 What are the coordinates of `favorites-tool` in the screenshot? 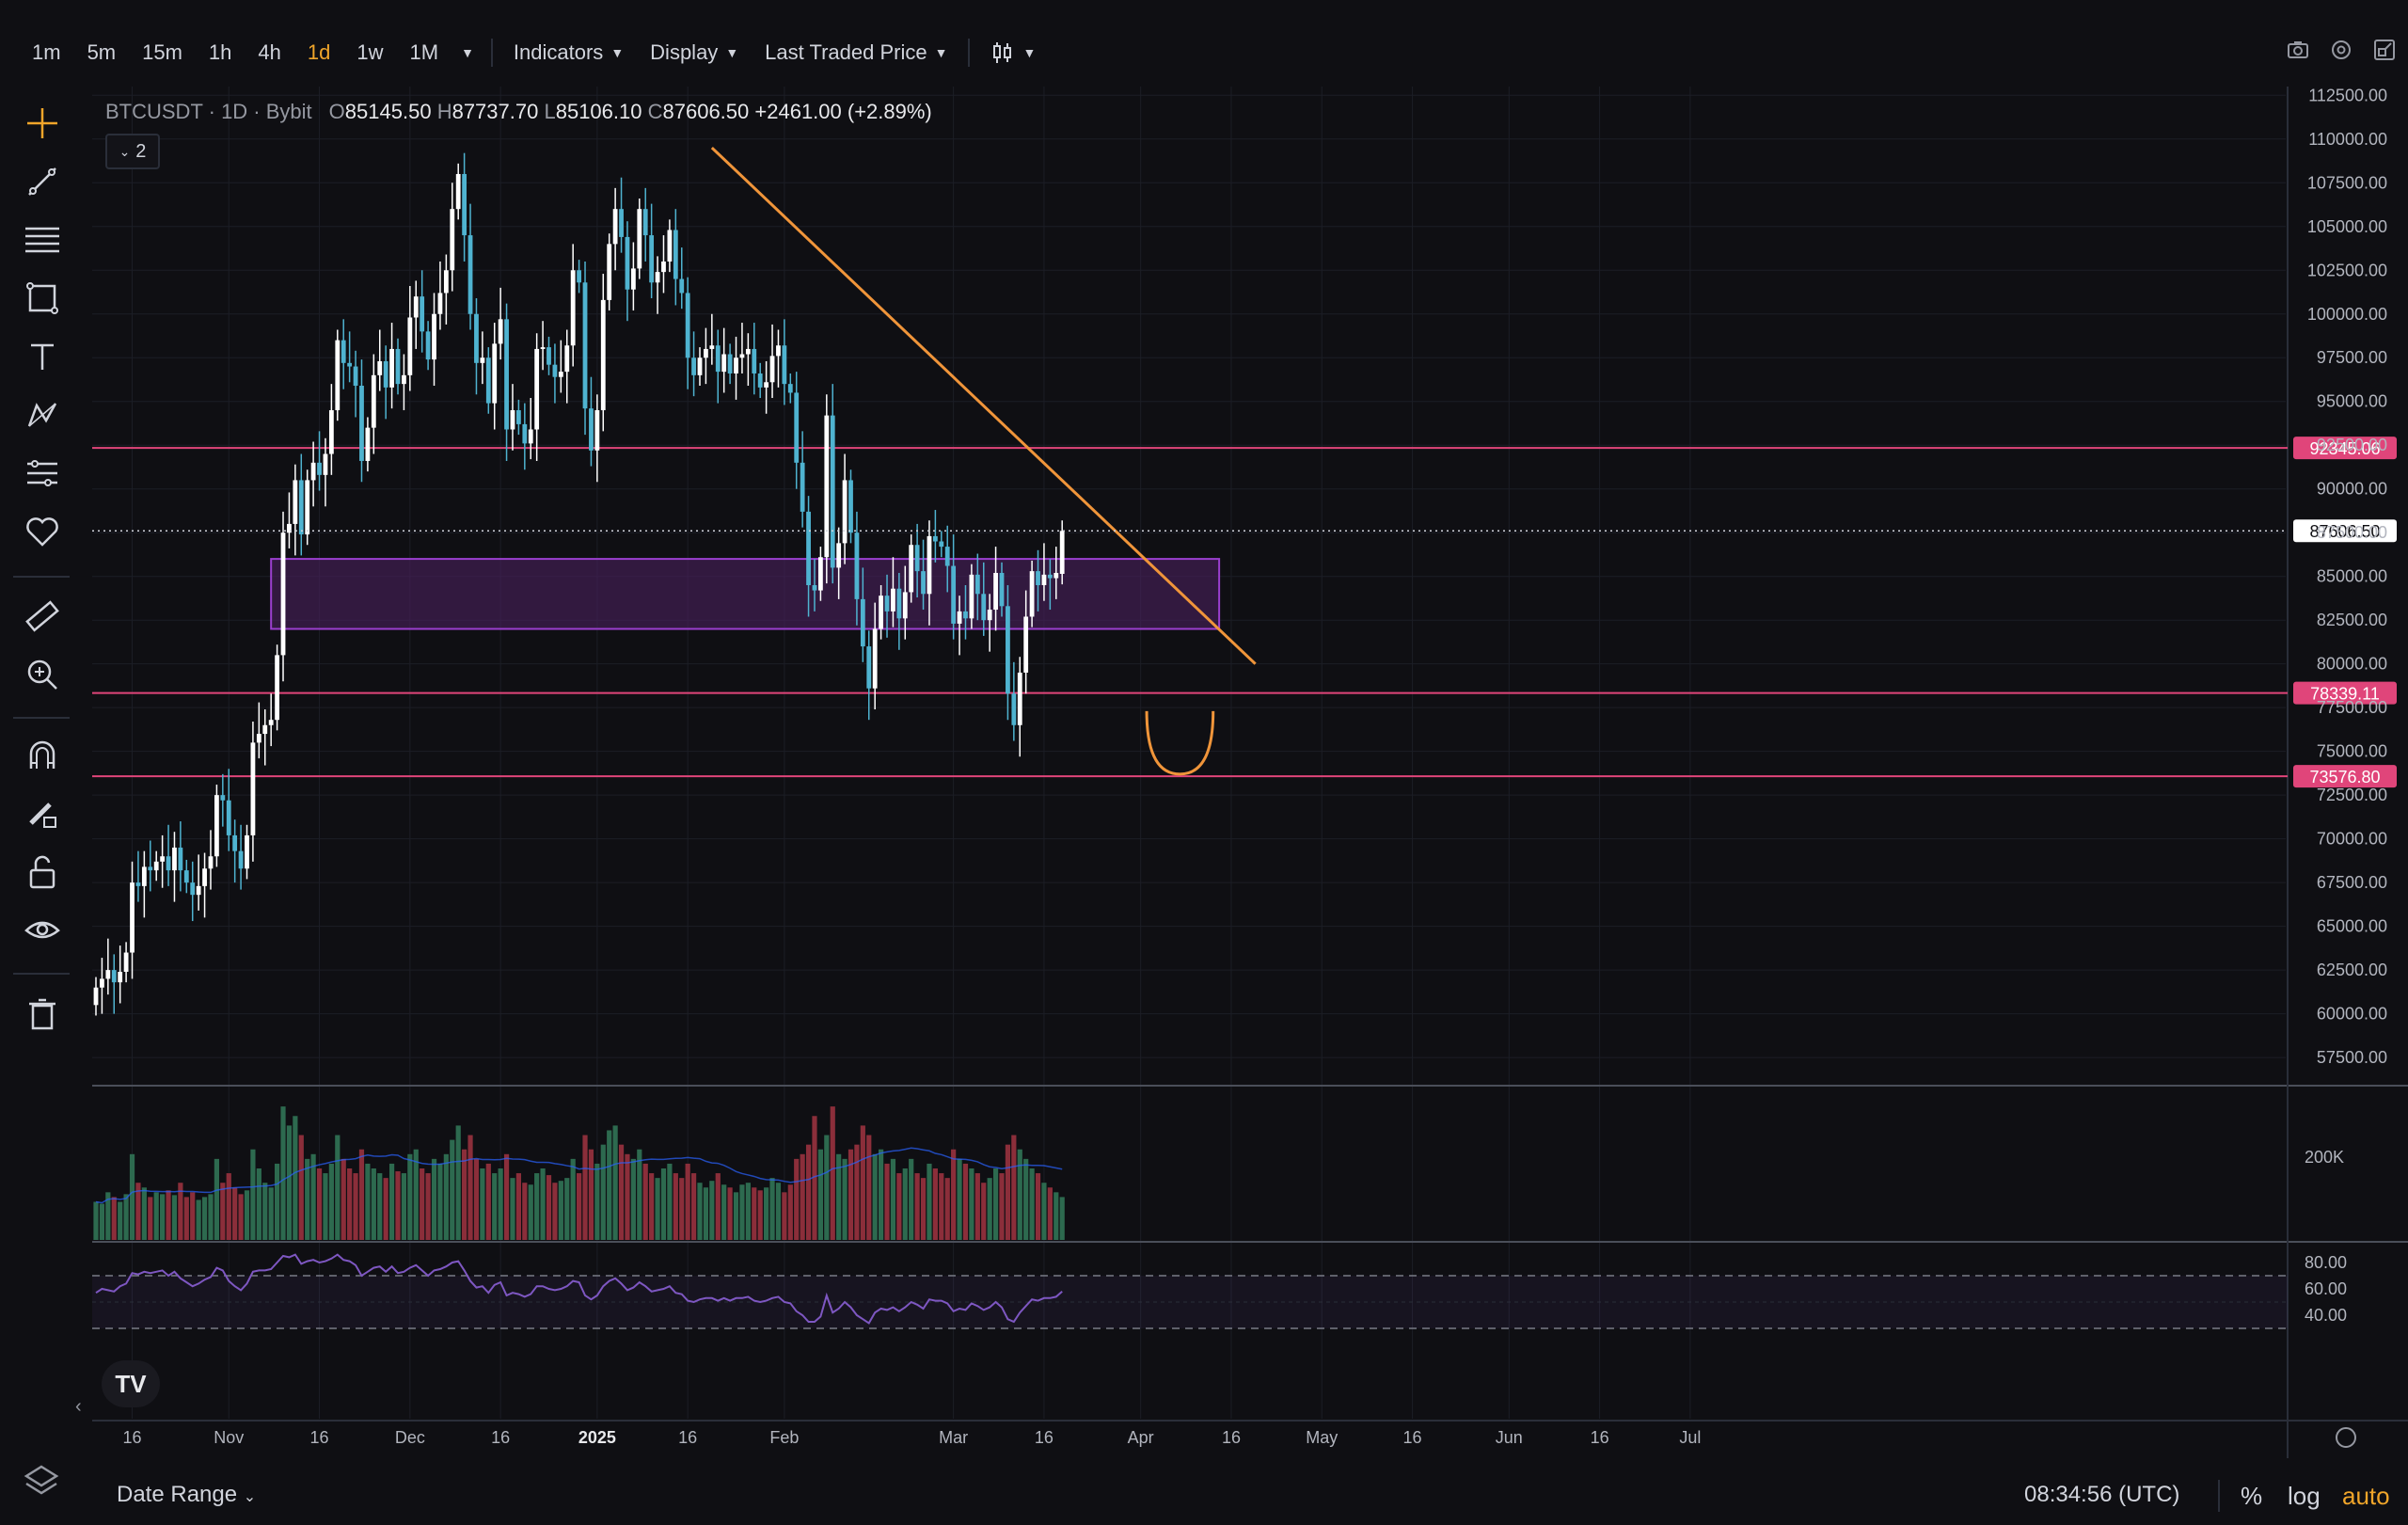 It's located at (42, 531).